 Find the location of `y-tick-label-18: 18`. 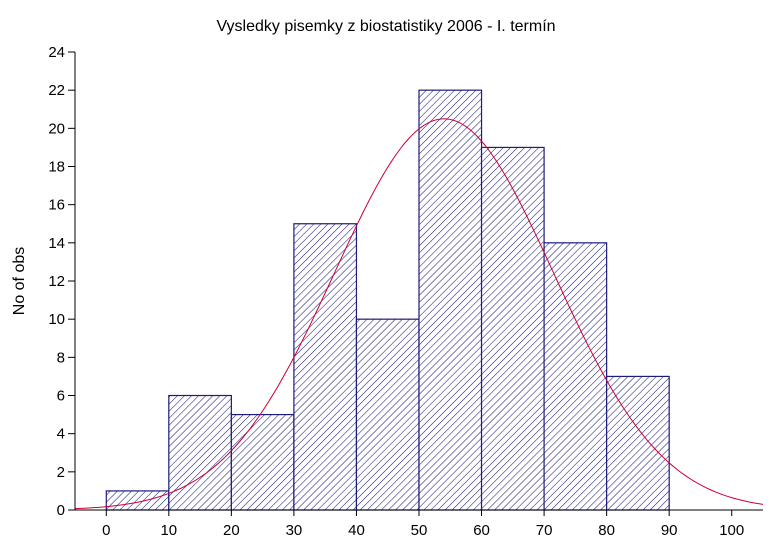

y-tick-label-18: 18 is located at coordinates (56, 167).